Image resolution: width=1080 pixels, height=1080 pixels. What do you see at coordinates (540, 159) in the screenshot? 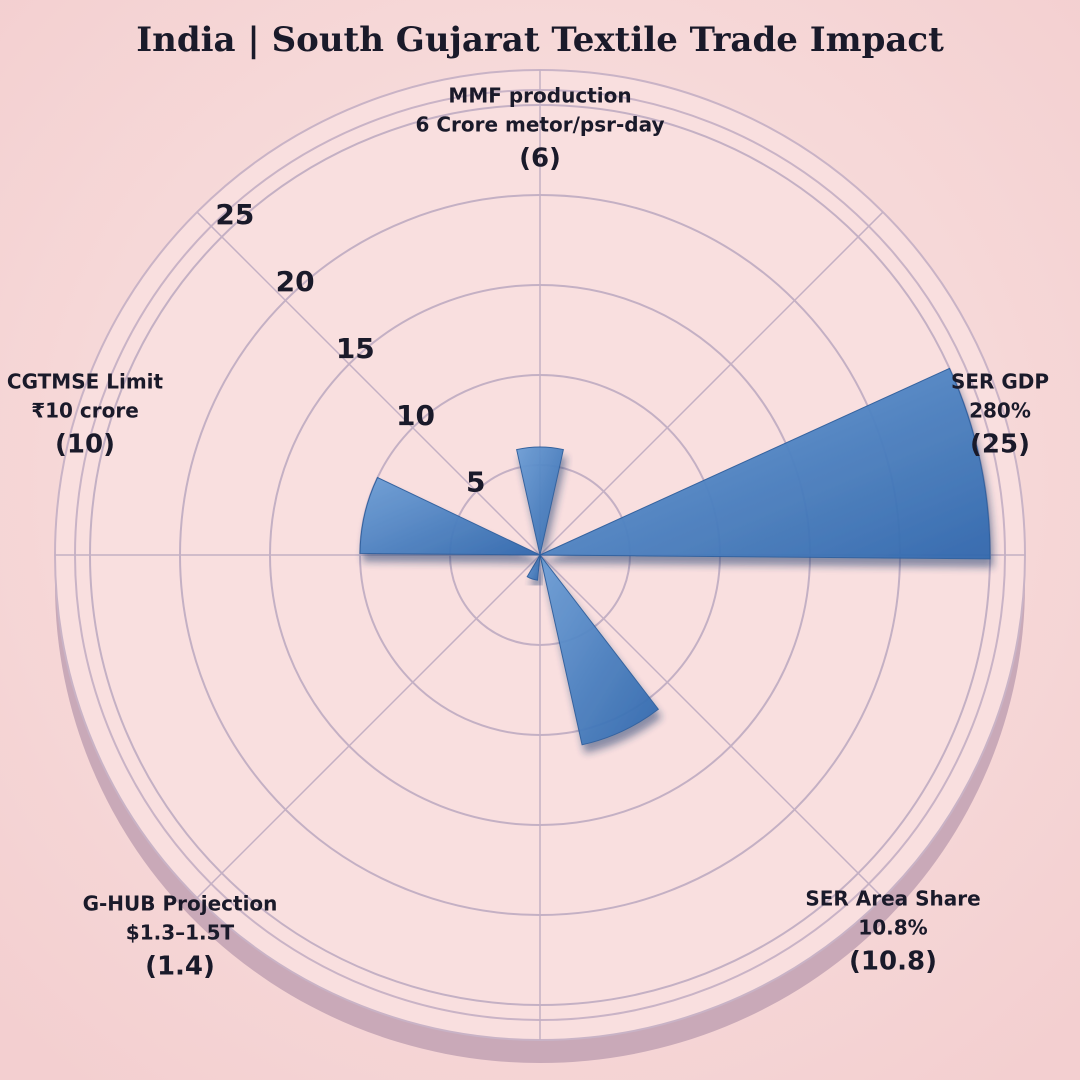
I see `value-label: (6)` at bounding box center [540, 159].